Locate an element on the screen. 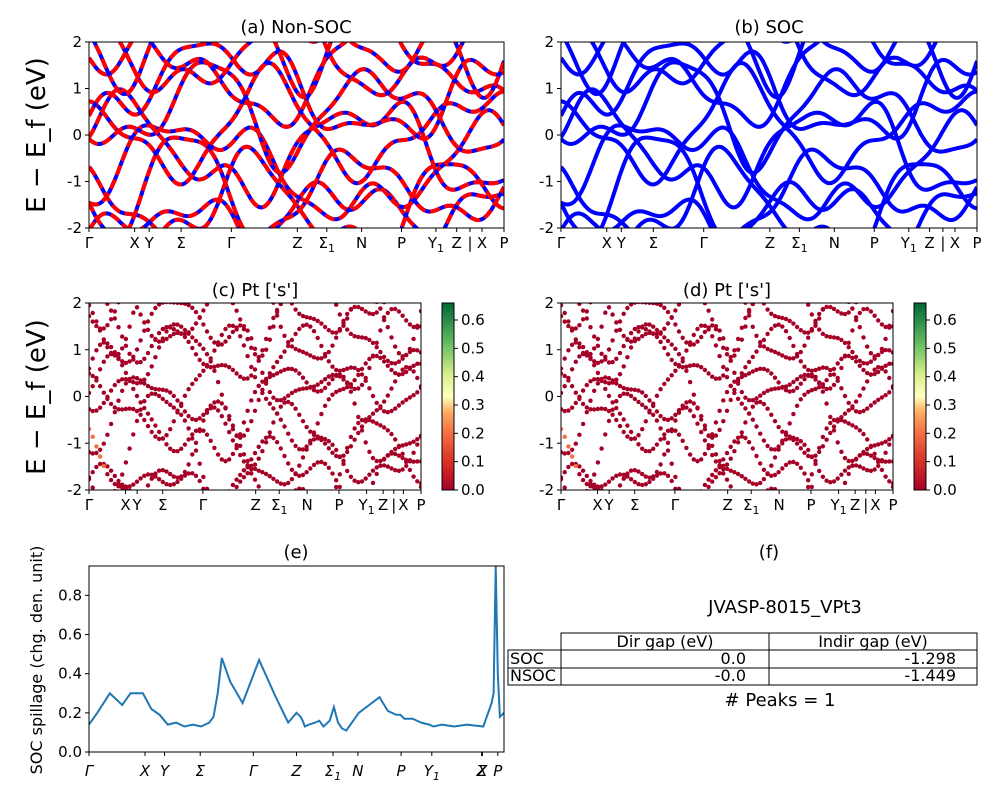 The width and height of the screenshot is (1000, 800). axes-frame-b is located at coordinates (769, 135).